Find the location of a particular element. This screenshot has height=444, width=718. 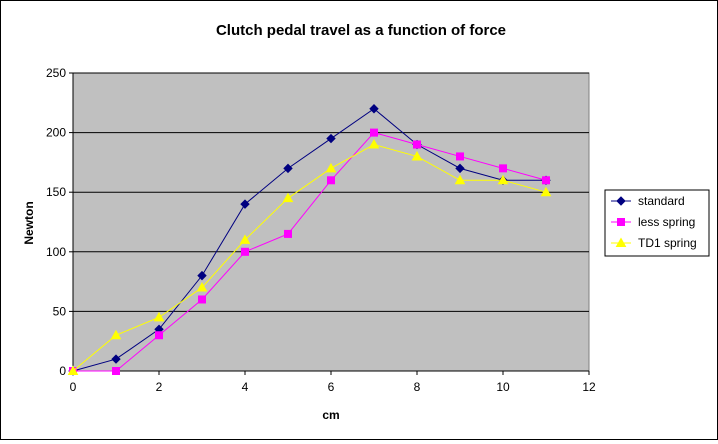

legend: standard less spring TD1 spring is located at coordinates (657, 223).